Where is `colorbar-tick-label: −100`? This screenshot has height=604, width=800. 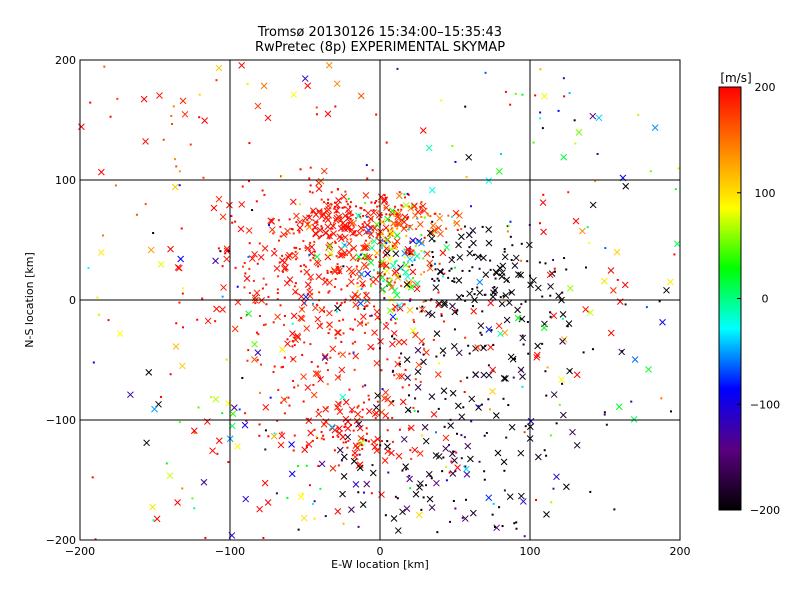
colorbar-tick-label: −100 is located at coordinates (765, 404).